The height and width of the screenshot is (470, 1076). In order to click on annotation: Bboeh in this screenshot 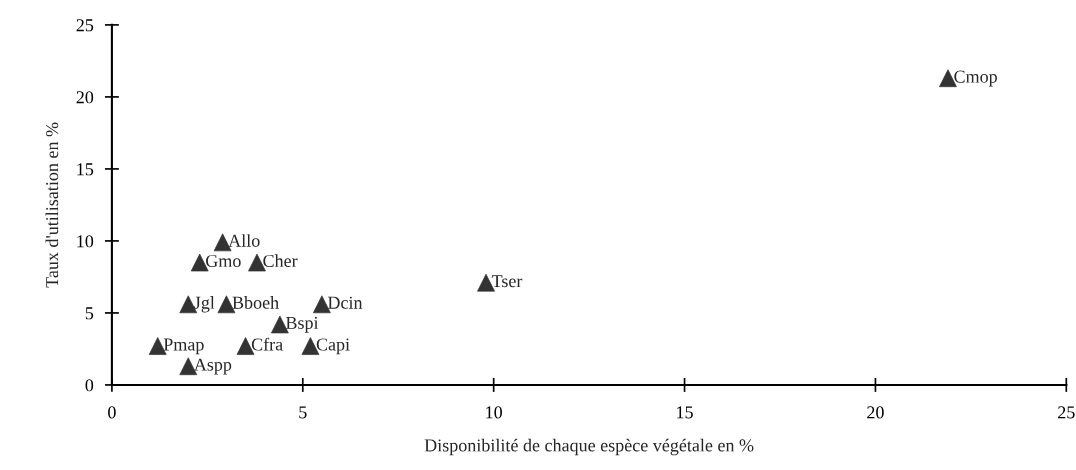, I will do `click(255, 302)`.